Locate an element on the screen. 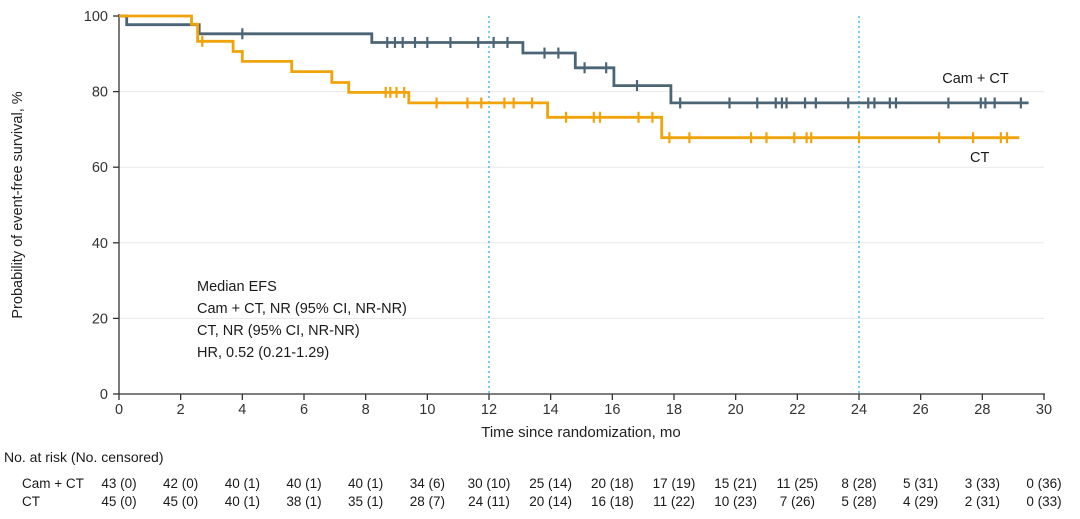 The width and height of the screenshot is (1080, 519). risk-value-ct-month-24: 5 (28) is located at coordinates (859, 501).